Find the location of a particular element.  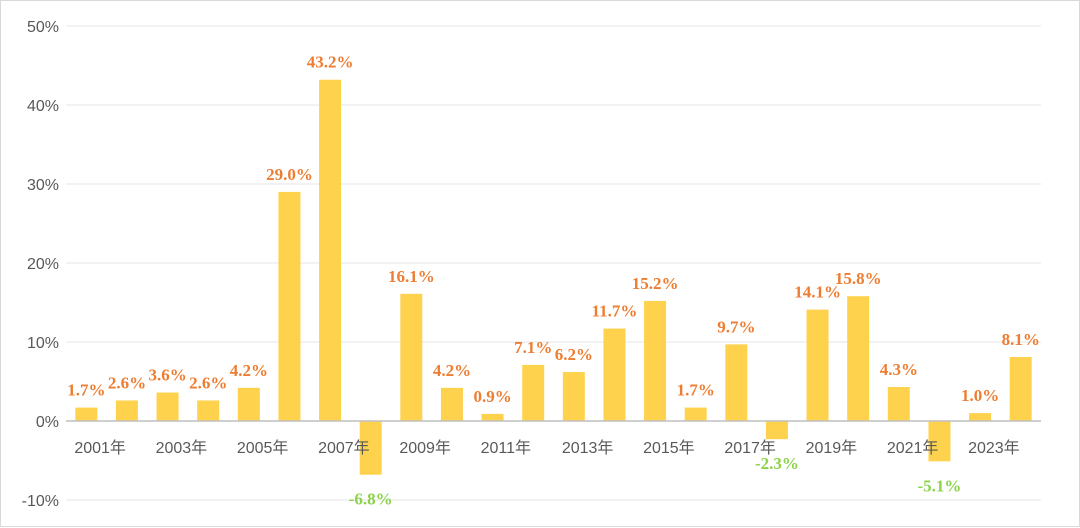

data-label: 43.2% is located at coordinates (330, 62).